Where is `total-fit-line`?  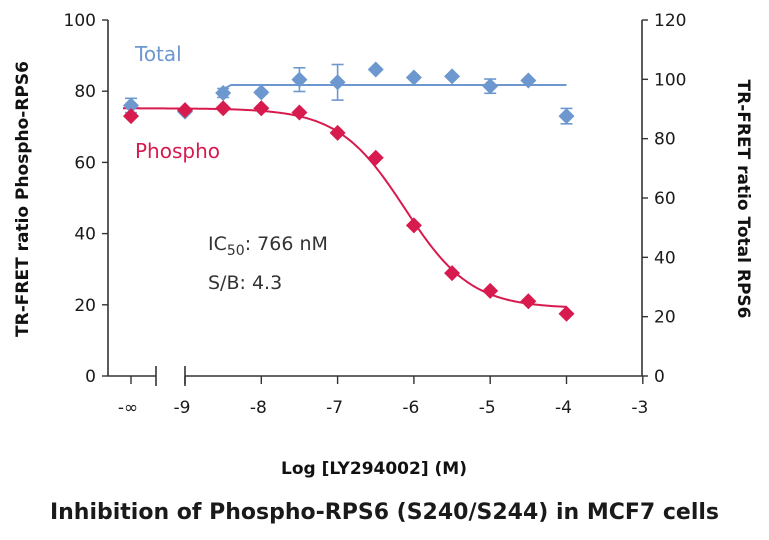 total-fit-line is located at coordinates (394, 86).